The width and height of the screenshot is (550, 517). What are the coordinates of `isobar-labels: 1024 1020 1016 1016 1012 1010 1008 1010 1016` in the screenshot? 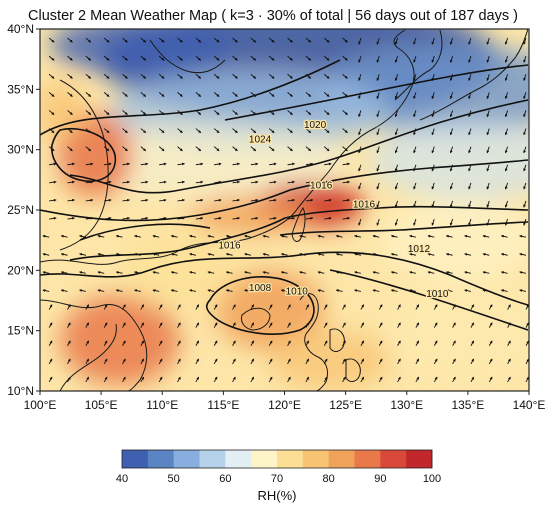 It's located at (333, 210).